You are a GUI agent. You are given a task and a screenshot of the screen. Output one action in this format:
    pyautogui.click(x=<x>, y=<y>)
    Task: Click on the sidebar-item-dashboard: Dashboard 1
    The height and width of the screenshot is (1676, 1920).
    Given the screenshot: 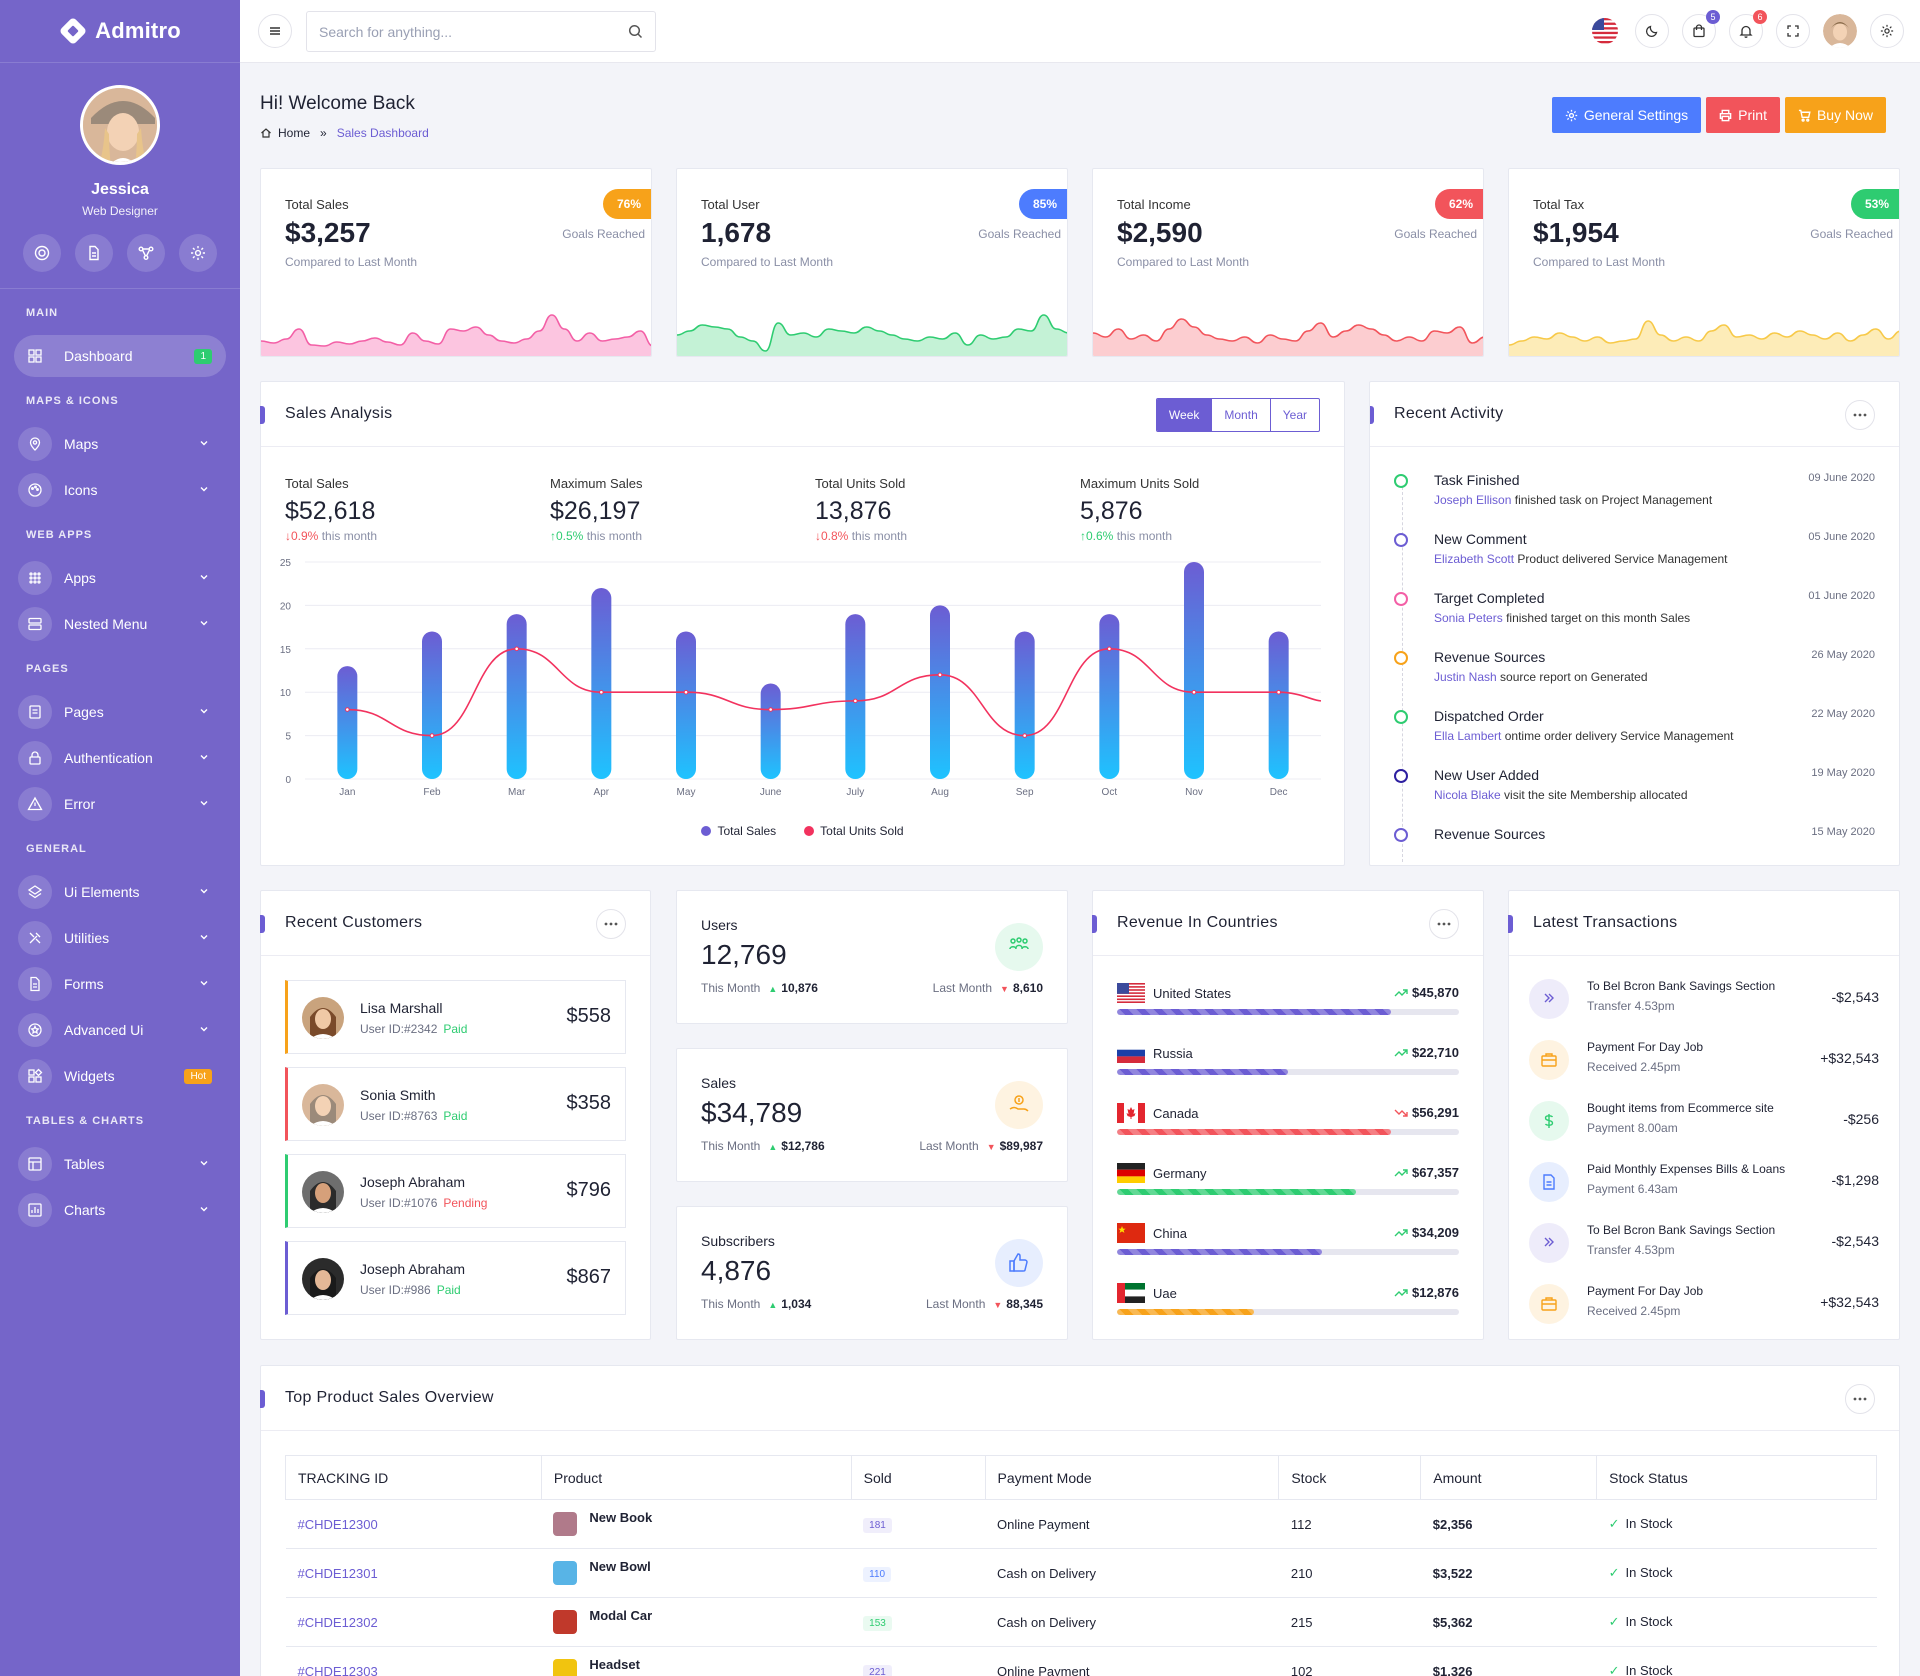 What is the action you would take?
    pyautogui.click(x=120, y=356)
    